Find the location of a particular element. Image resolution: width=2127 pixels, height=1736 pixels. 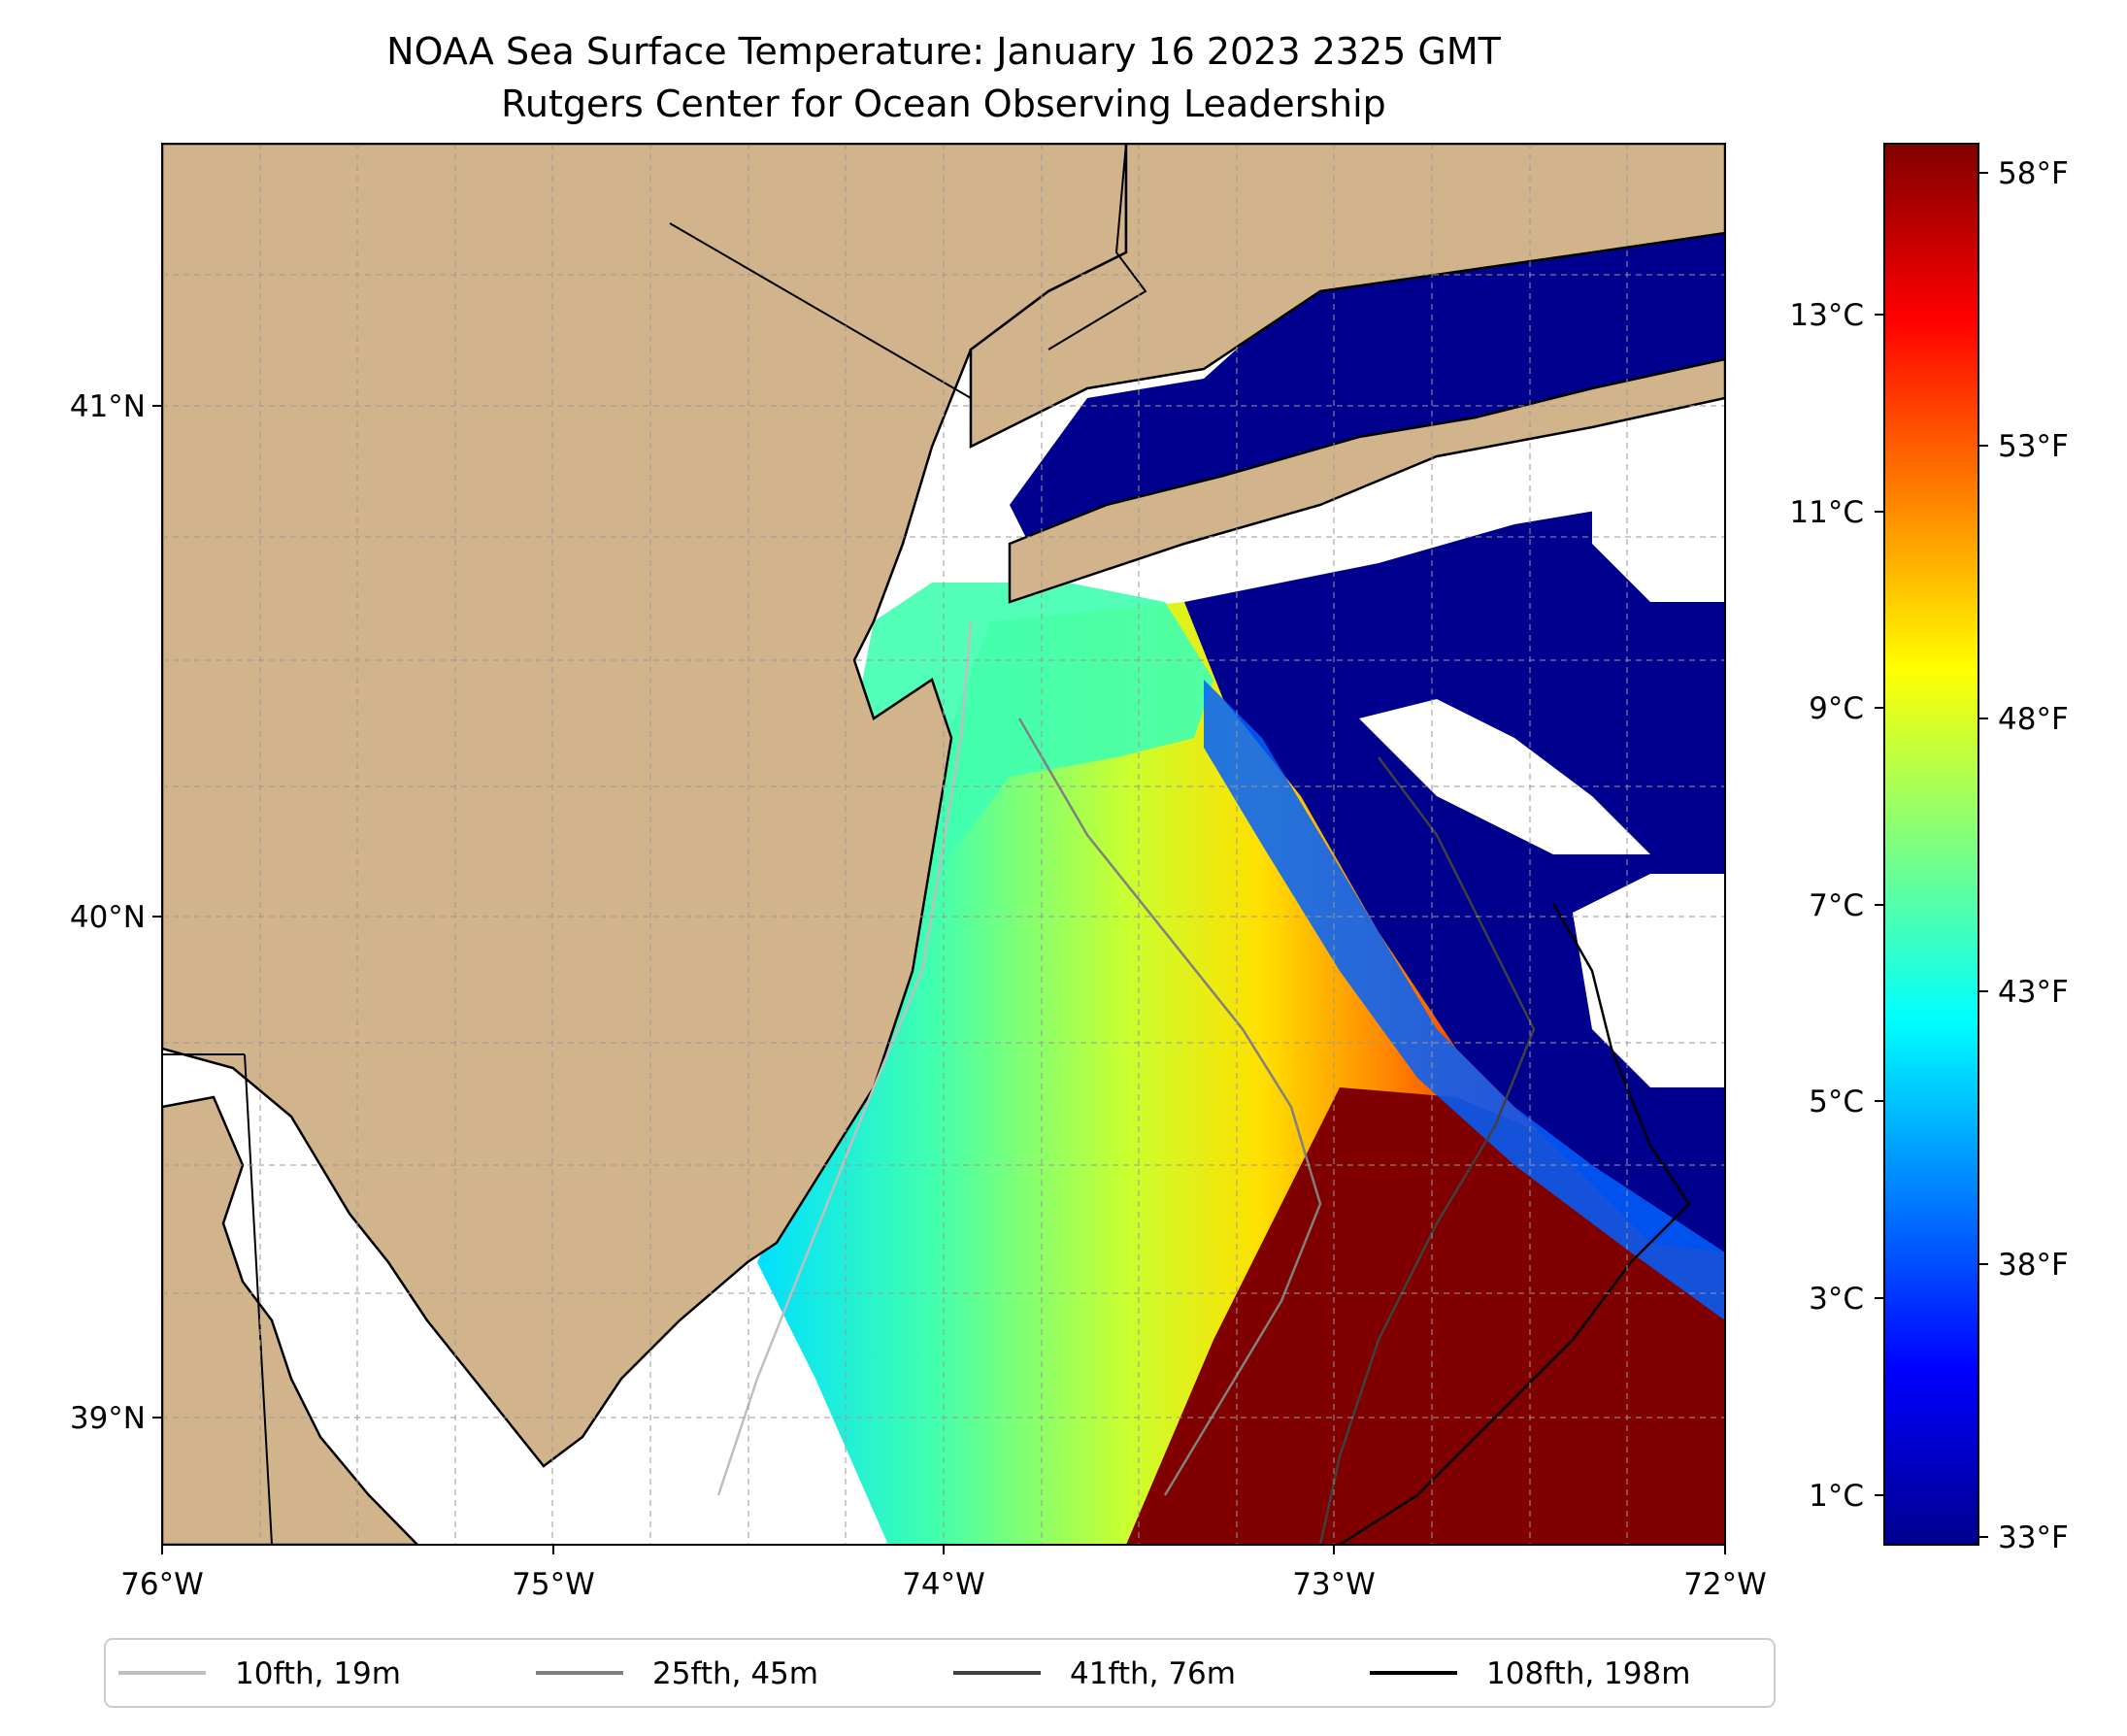

celsius-tick-13: 13°C is located at coordinates (1826, 316).